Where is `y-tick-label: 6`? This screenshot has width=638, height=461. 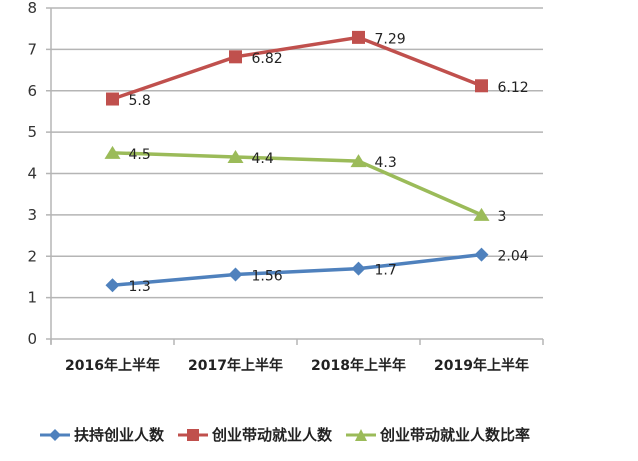
y-tick-label: 6 is located at coordinates (32, 91).